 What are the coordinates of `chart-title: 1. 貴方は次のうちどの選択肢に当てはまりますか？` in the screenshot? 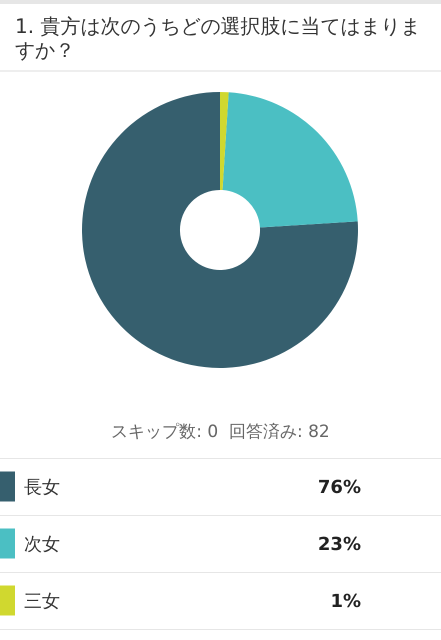 It's located at (218, 38).